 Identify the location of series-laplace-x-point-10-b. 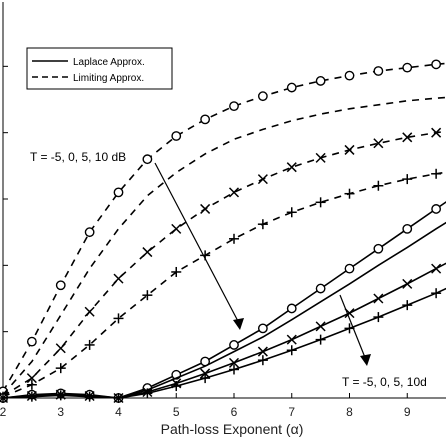
(291, 339).